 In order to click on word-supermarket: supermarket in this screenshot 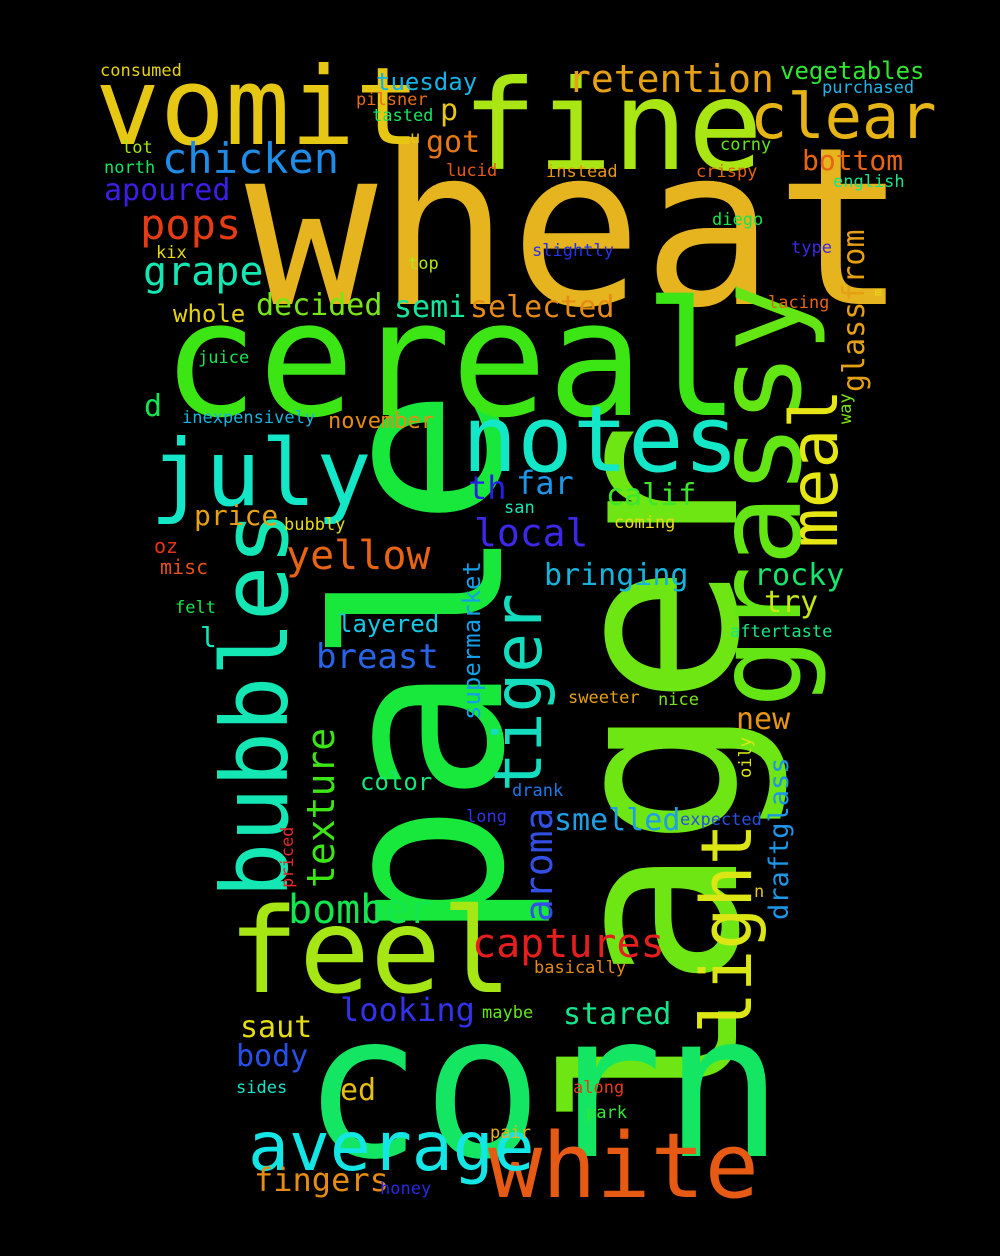, I will do `click(472, 640)`.